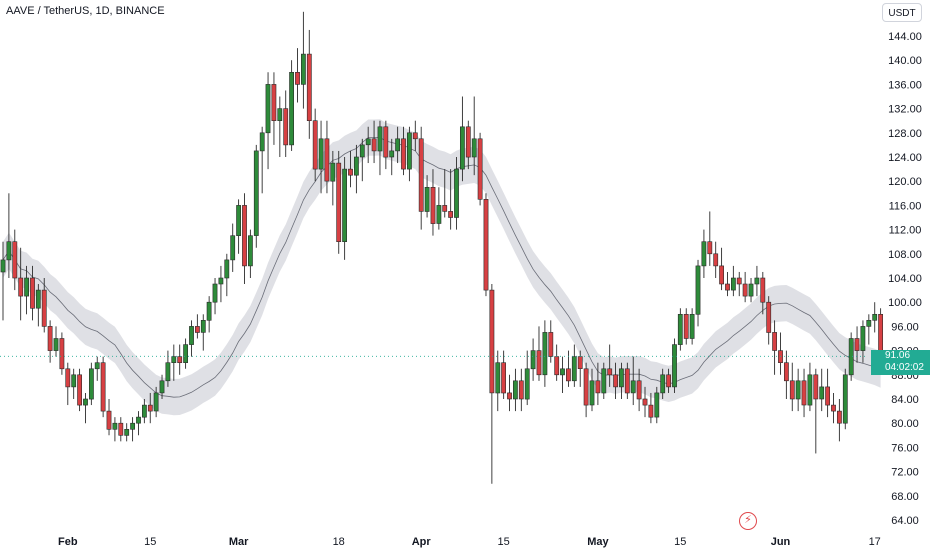 This screenshot has height=555, width=932. Describe the element at coordinates (239, 542) in the screenshot. I see `x-tick-label: Mar` at that location.